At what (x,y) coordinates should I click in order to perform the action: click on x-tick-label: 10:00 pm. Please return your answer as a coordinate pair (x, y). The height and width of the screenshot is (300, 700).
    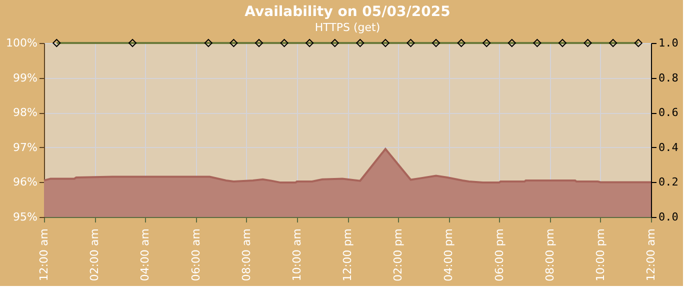
    Looking at the image, I should click on (600, 255).